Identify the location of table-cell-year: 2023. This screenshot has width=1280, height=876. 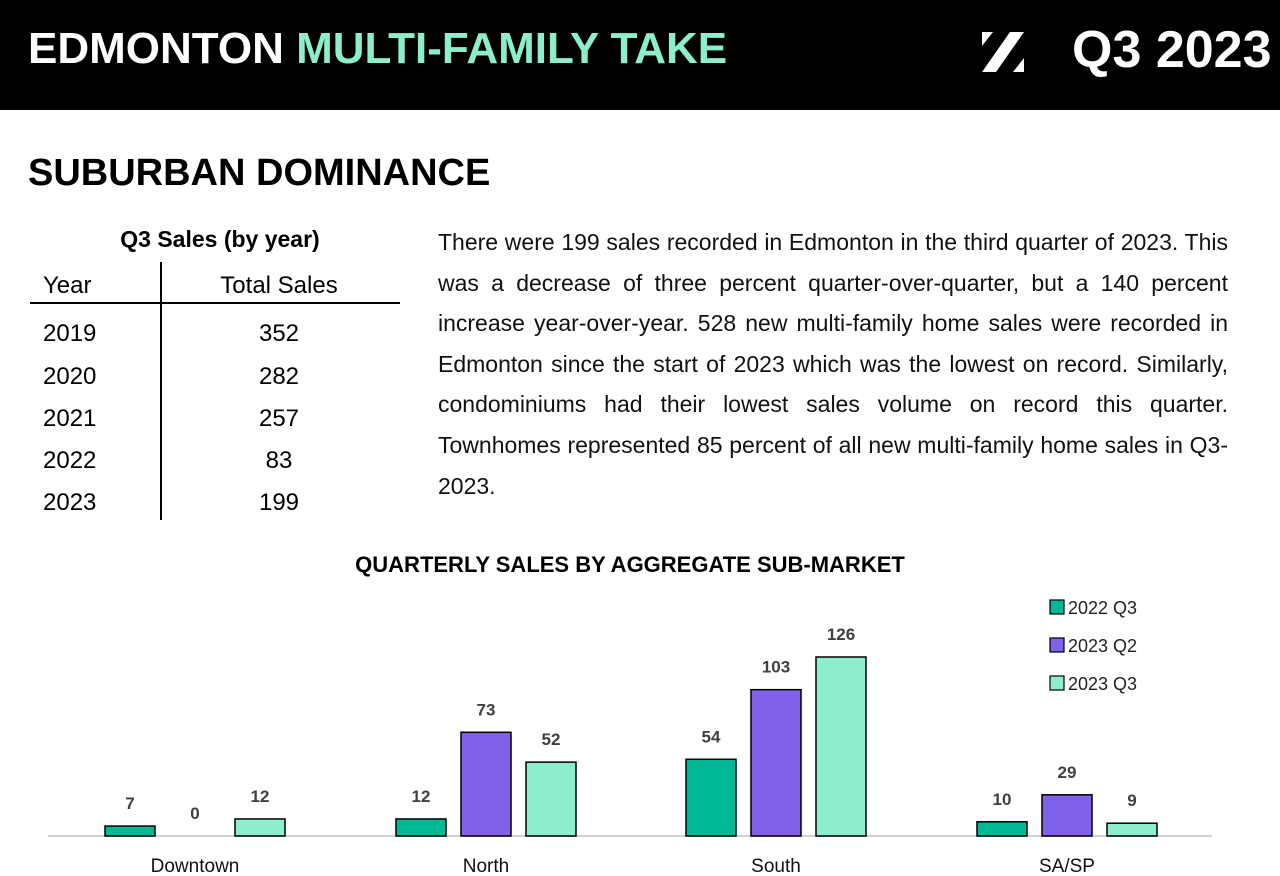
(70, 502).